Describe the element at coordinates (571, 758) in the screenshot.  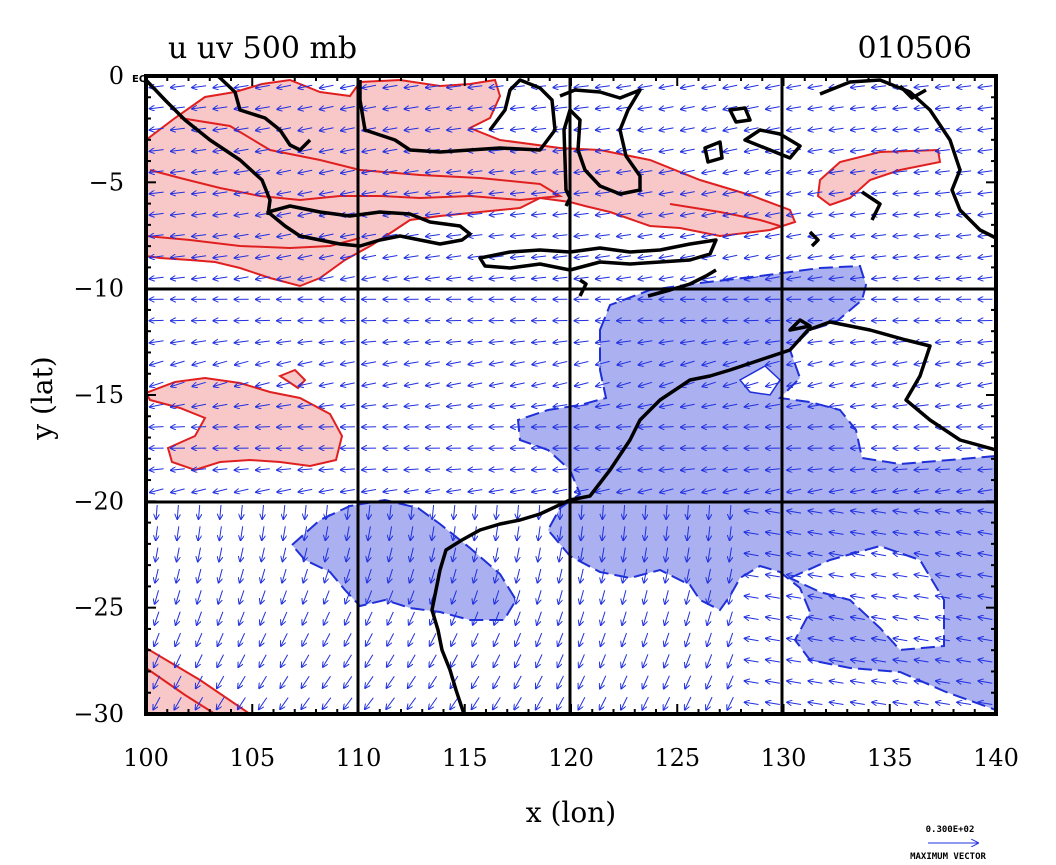
I see `x-tick-label: 120` at that location.